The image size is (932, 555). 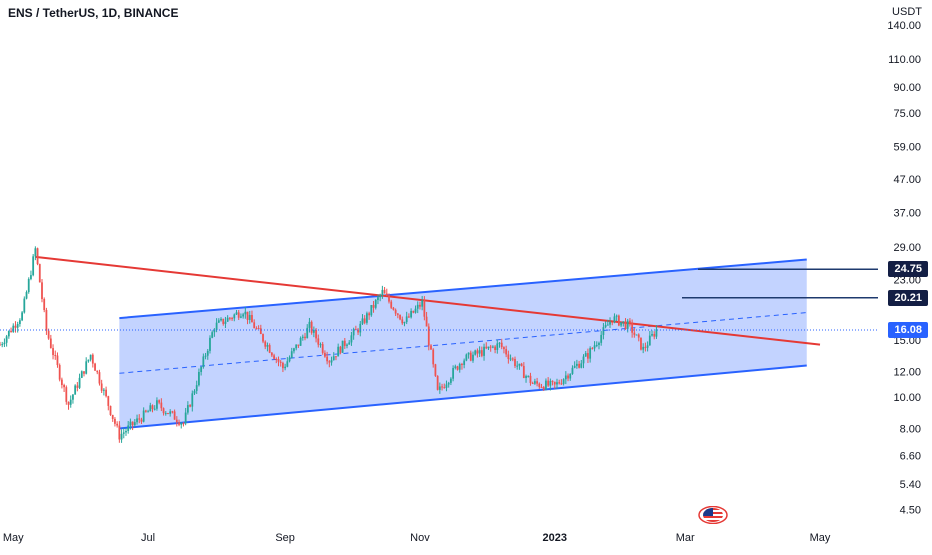 I want to click on x-tick-label: Mar, so click(x=685, y=538).